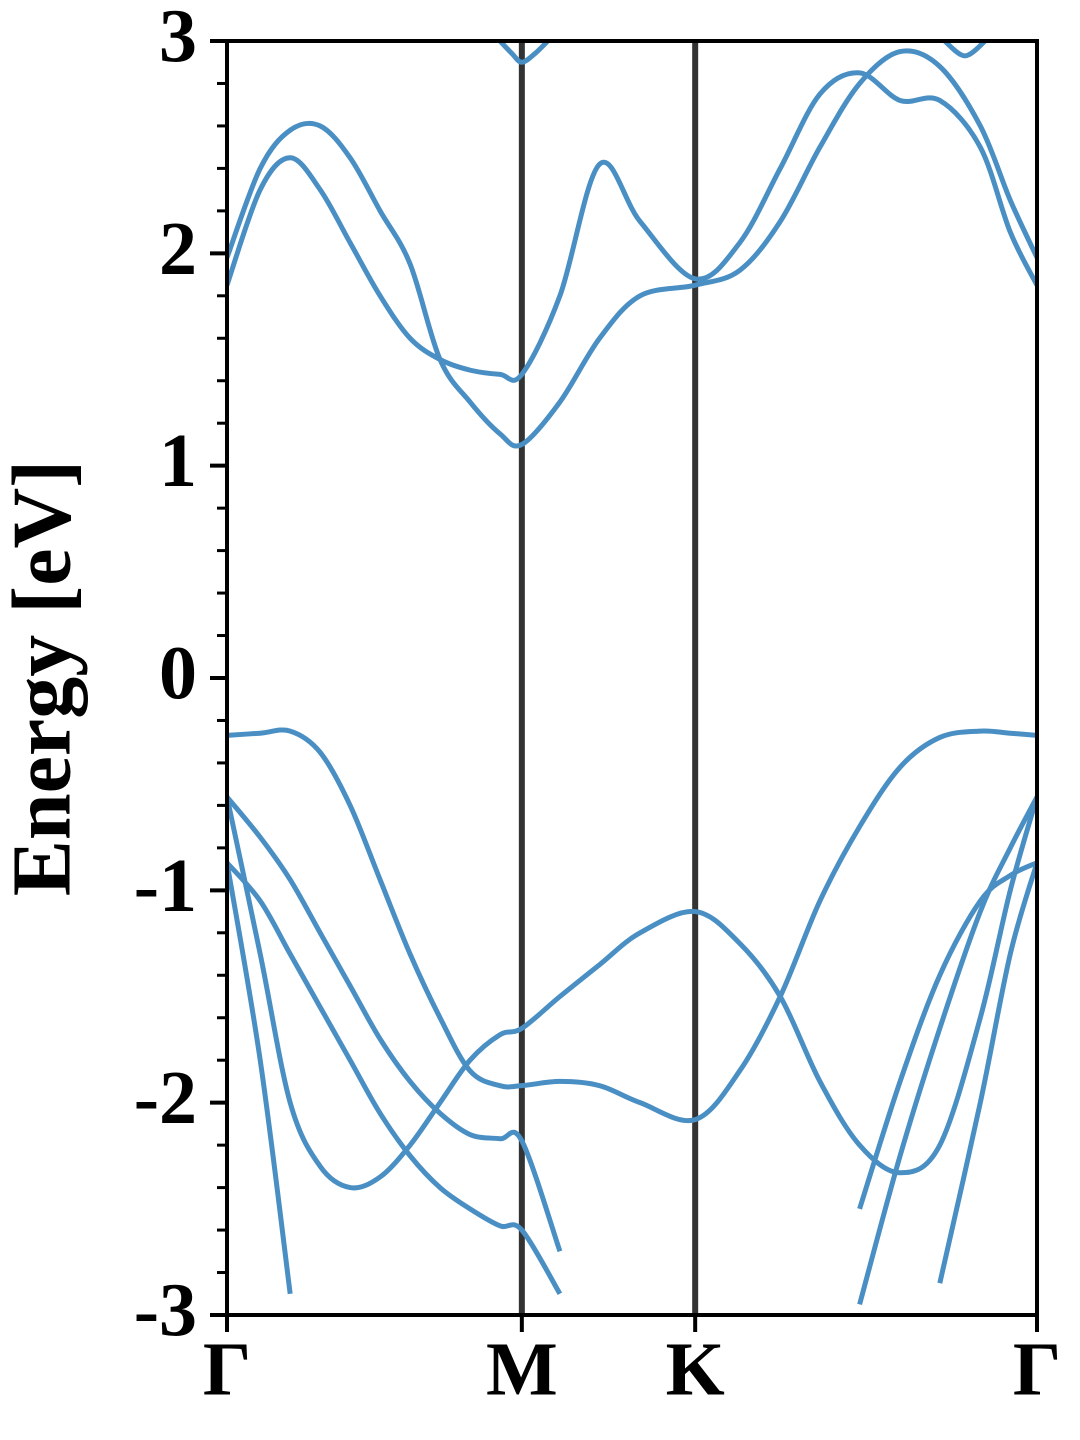  What do you see at coordinates (44, 678) in the screenshot?
I see `y-axis-label: Energy [eV]` at bounding box center [44, 678].